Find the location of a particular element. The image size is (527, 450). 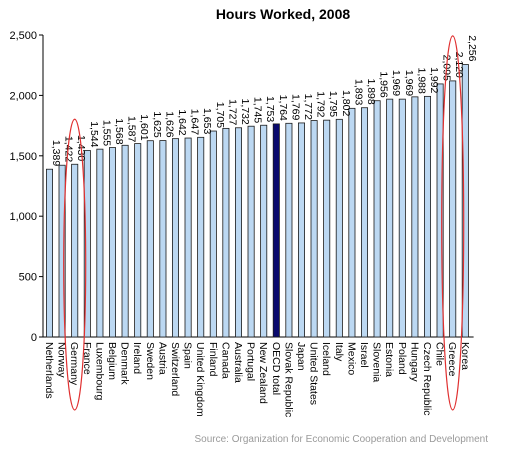

x-tick-label: New Zealand is located at coordinates (263, 373).